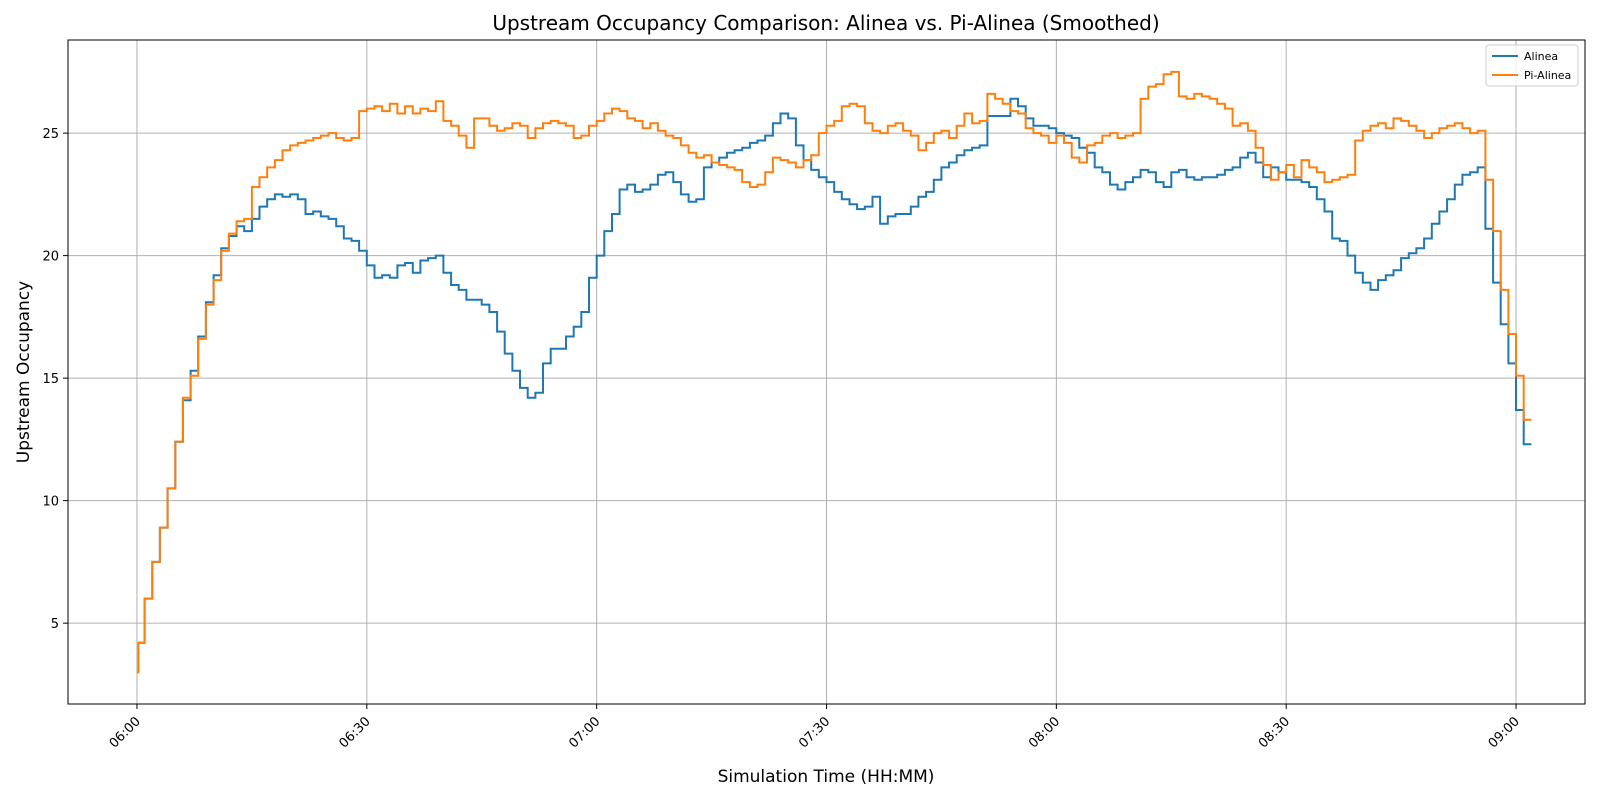 This screenshot has height=800, width=1600. I want to click on y-tick-label: 15, so click(50, 379).